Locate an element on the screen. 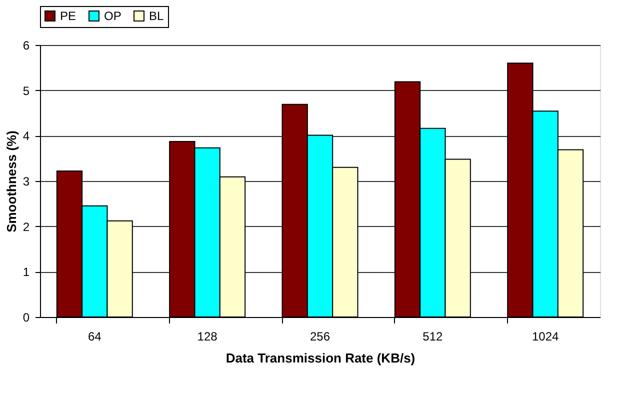 Image resolution: width=640 pixels, height=418 pixels. x-tick-label: 64 is located at coordinates (95, 337).